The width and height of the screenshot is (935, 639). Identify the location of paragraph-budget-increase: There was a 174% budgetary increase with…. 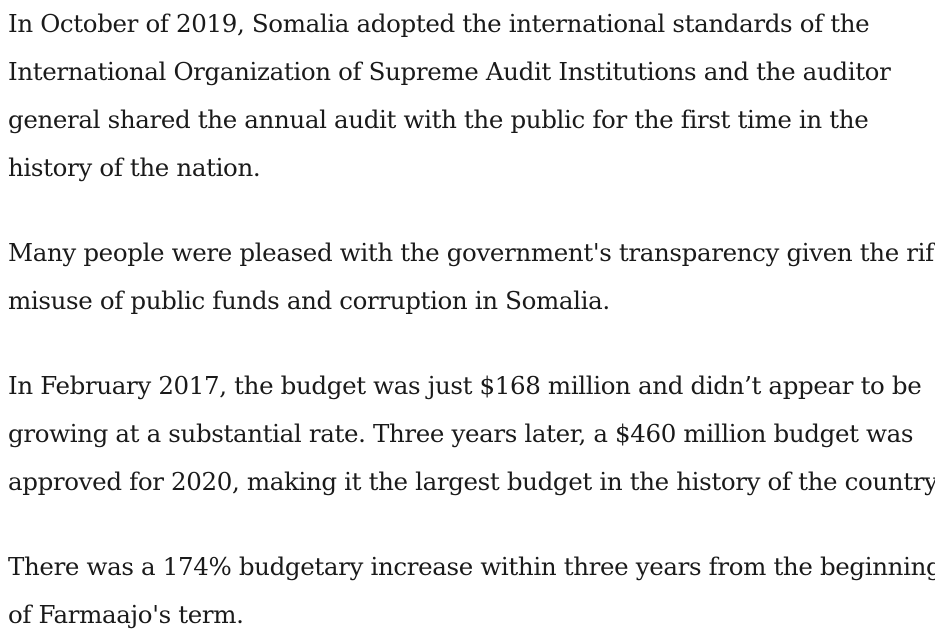
(471, 591).